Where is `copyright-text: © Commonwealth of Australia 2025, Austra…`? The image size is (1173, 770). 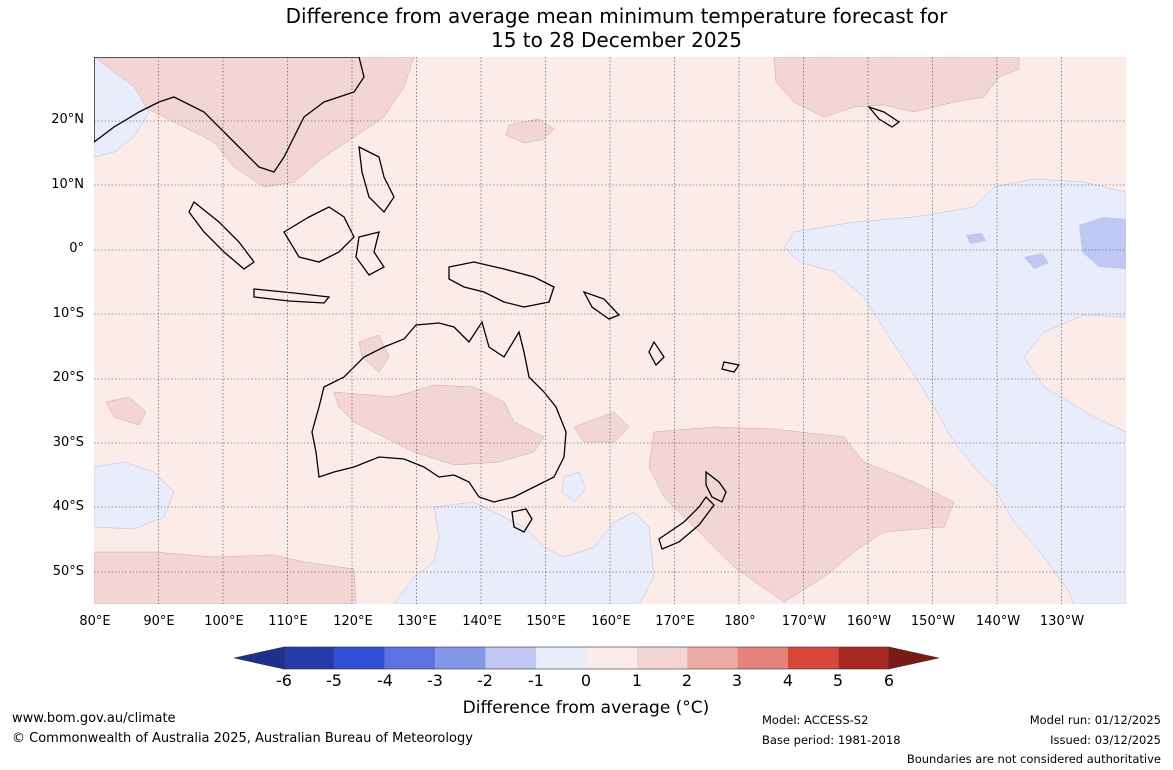
copyright-text: © Commonwealth of Australia 2025, Austra… is located at coordinates (242, 738).